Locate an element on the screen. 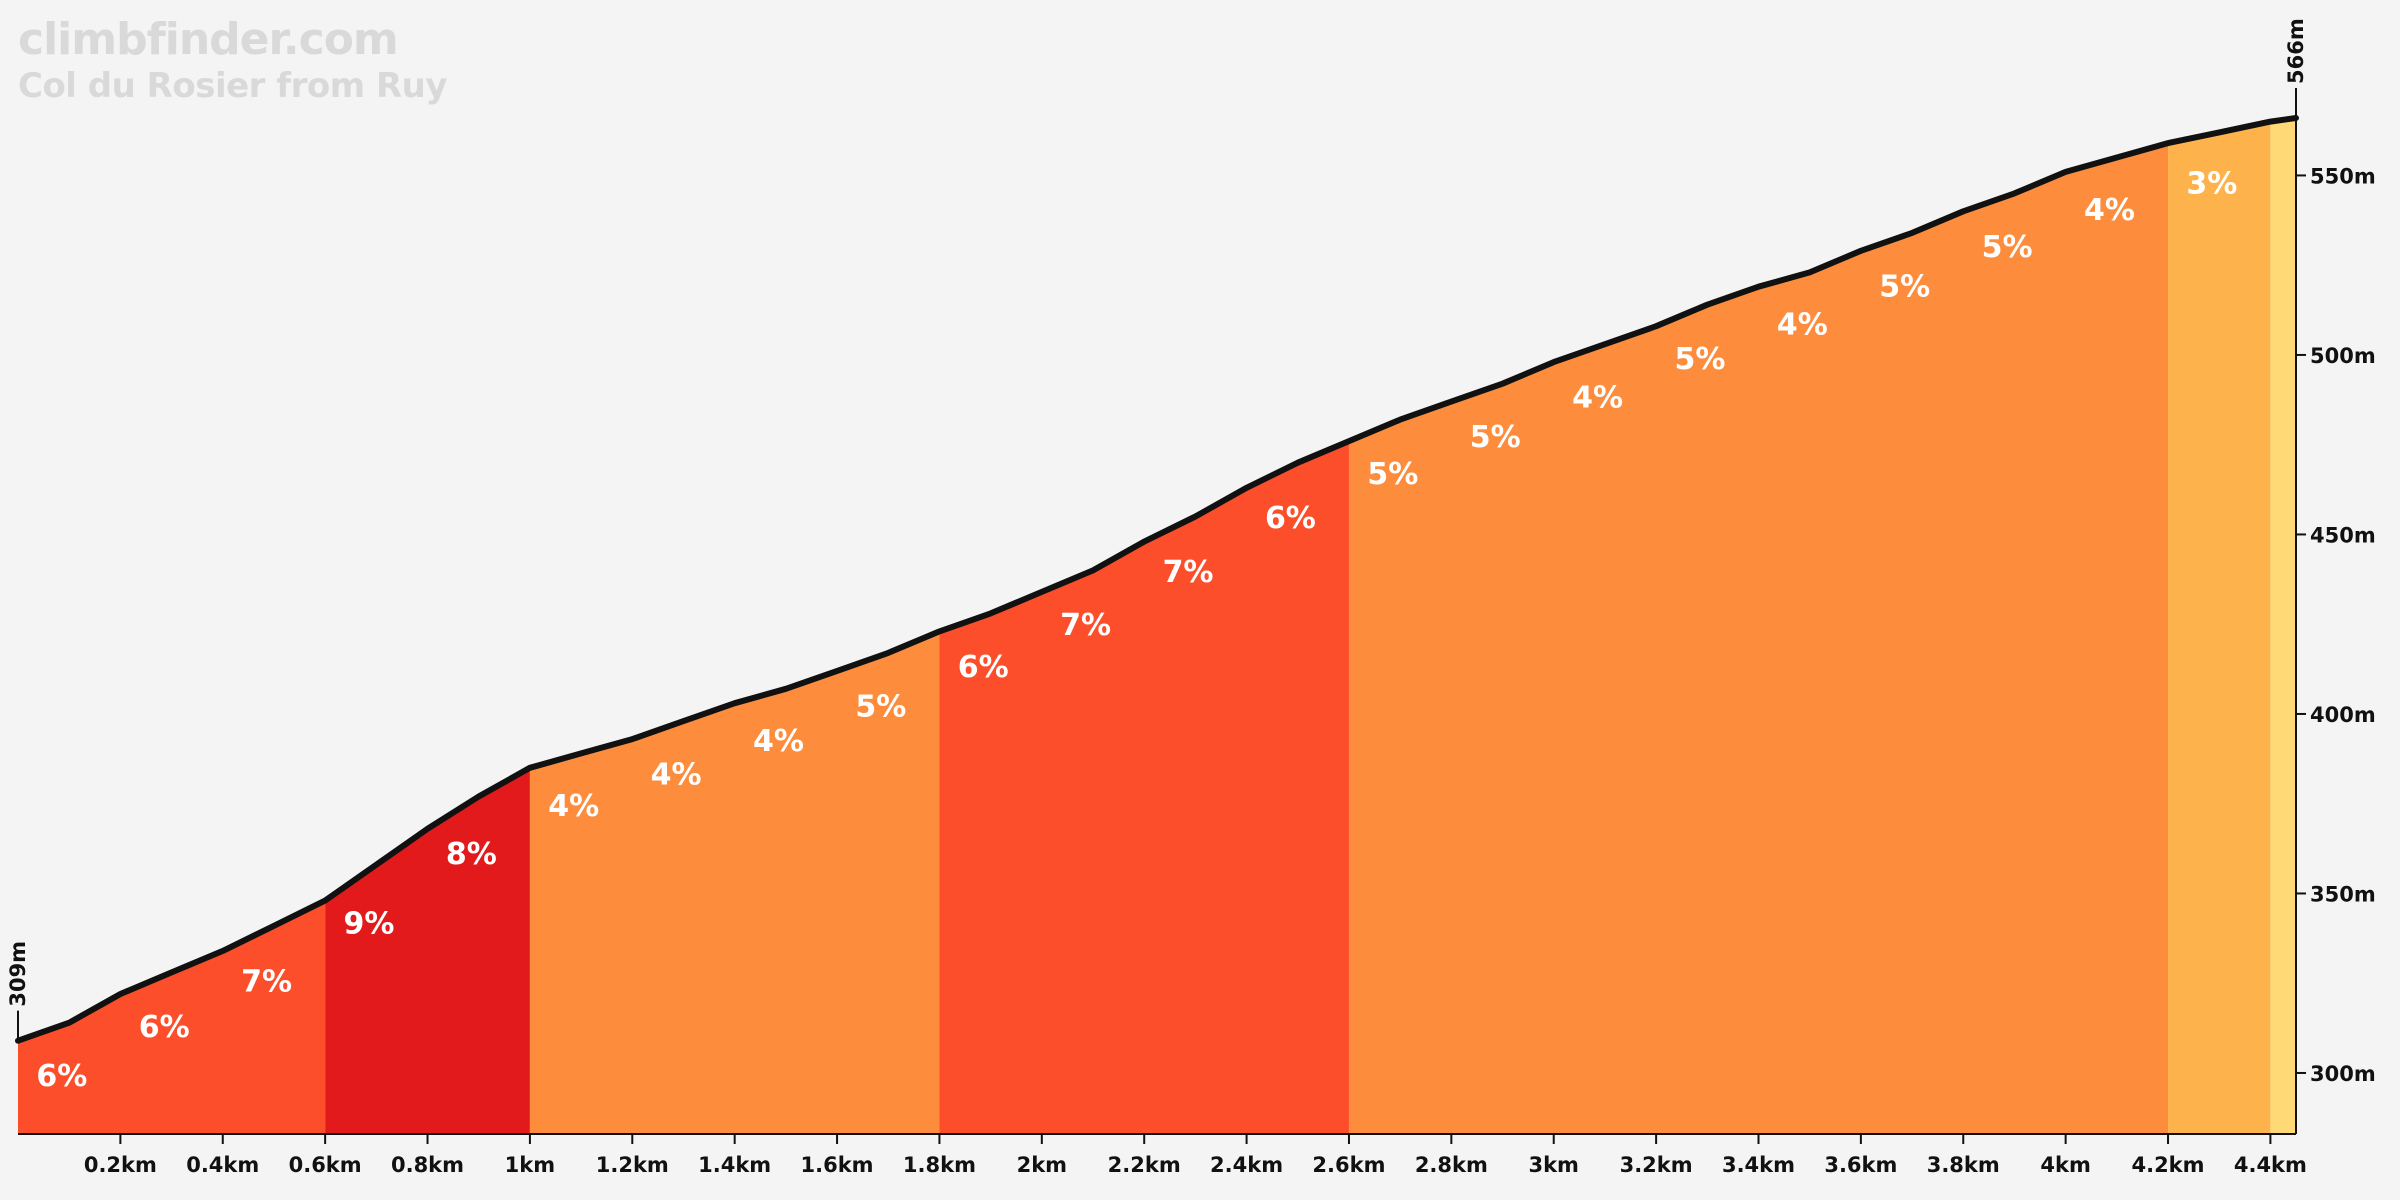 Image resolution: width=2400 pixels, height=1200 pixels. y-tick-label: 300m is located at coordinates (2343, 1074).